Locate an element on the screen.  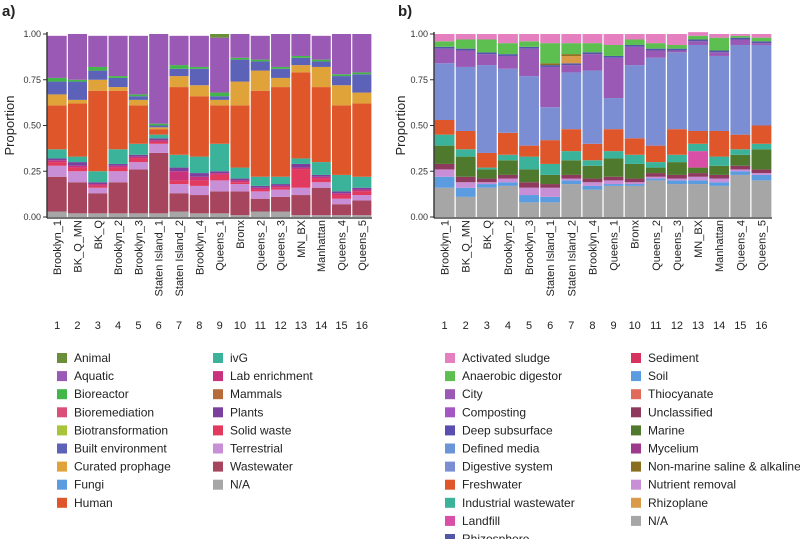
legend-label: Sediment is located at coordinates (673, 358).